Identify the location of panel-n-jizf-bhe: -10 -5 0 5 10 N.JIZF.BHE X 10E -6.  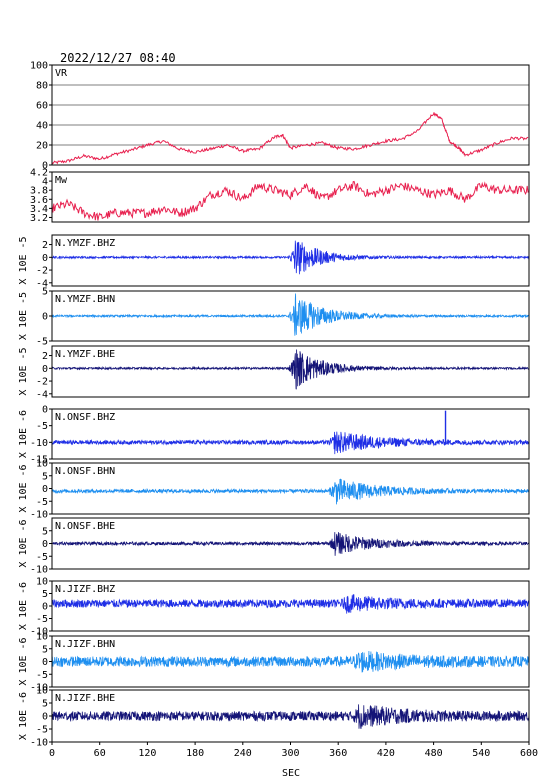
(274, 717).